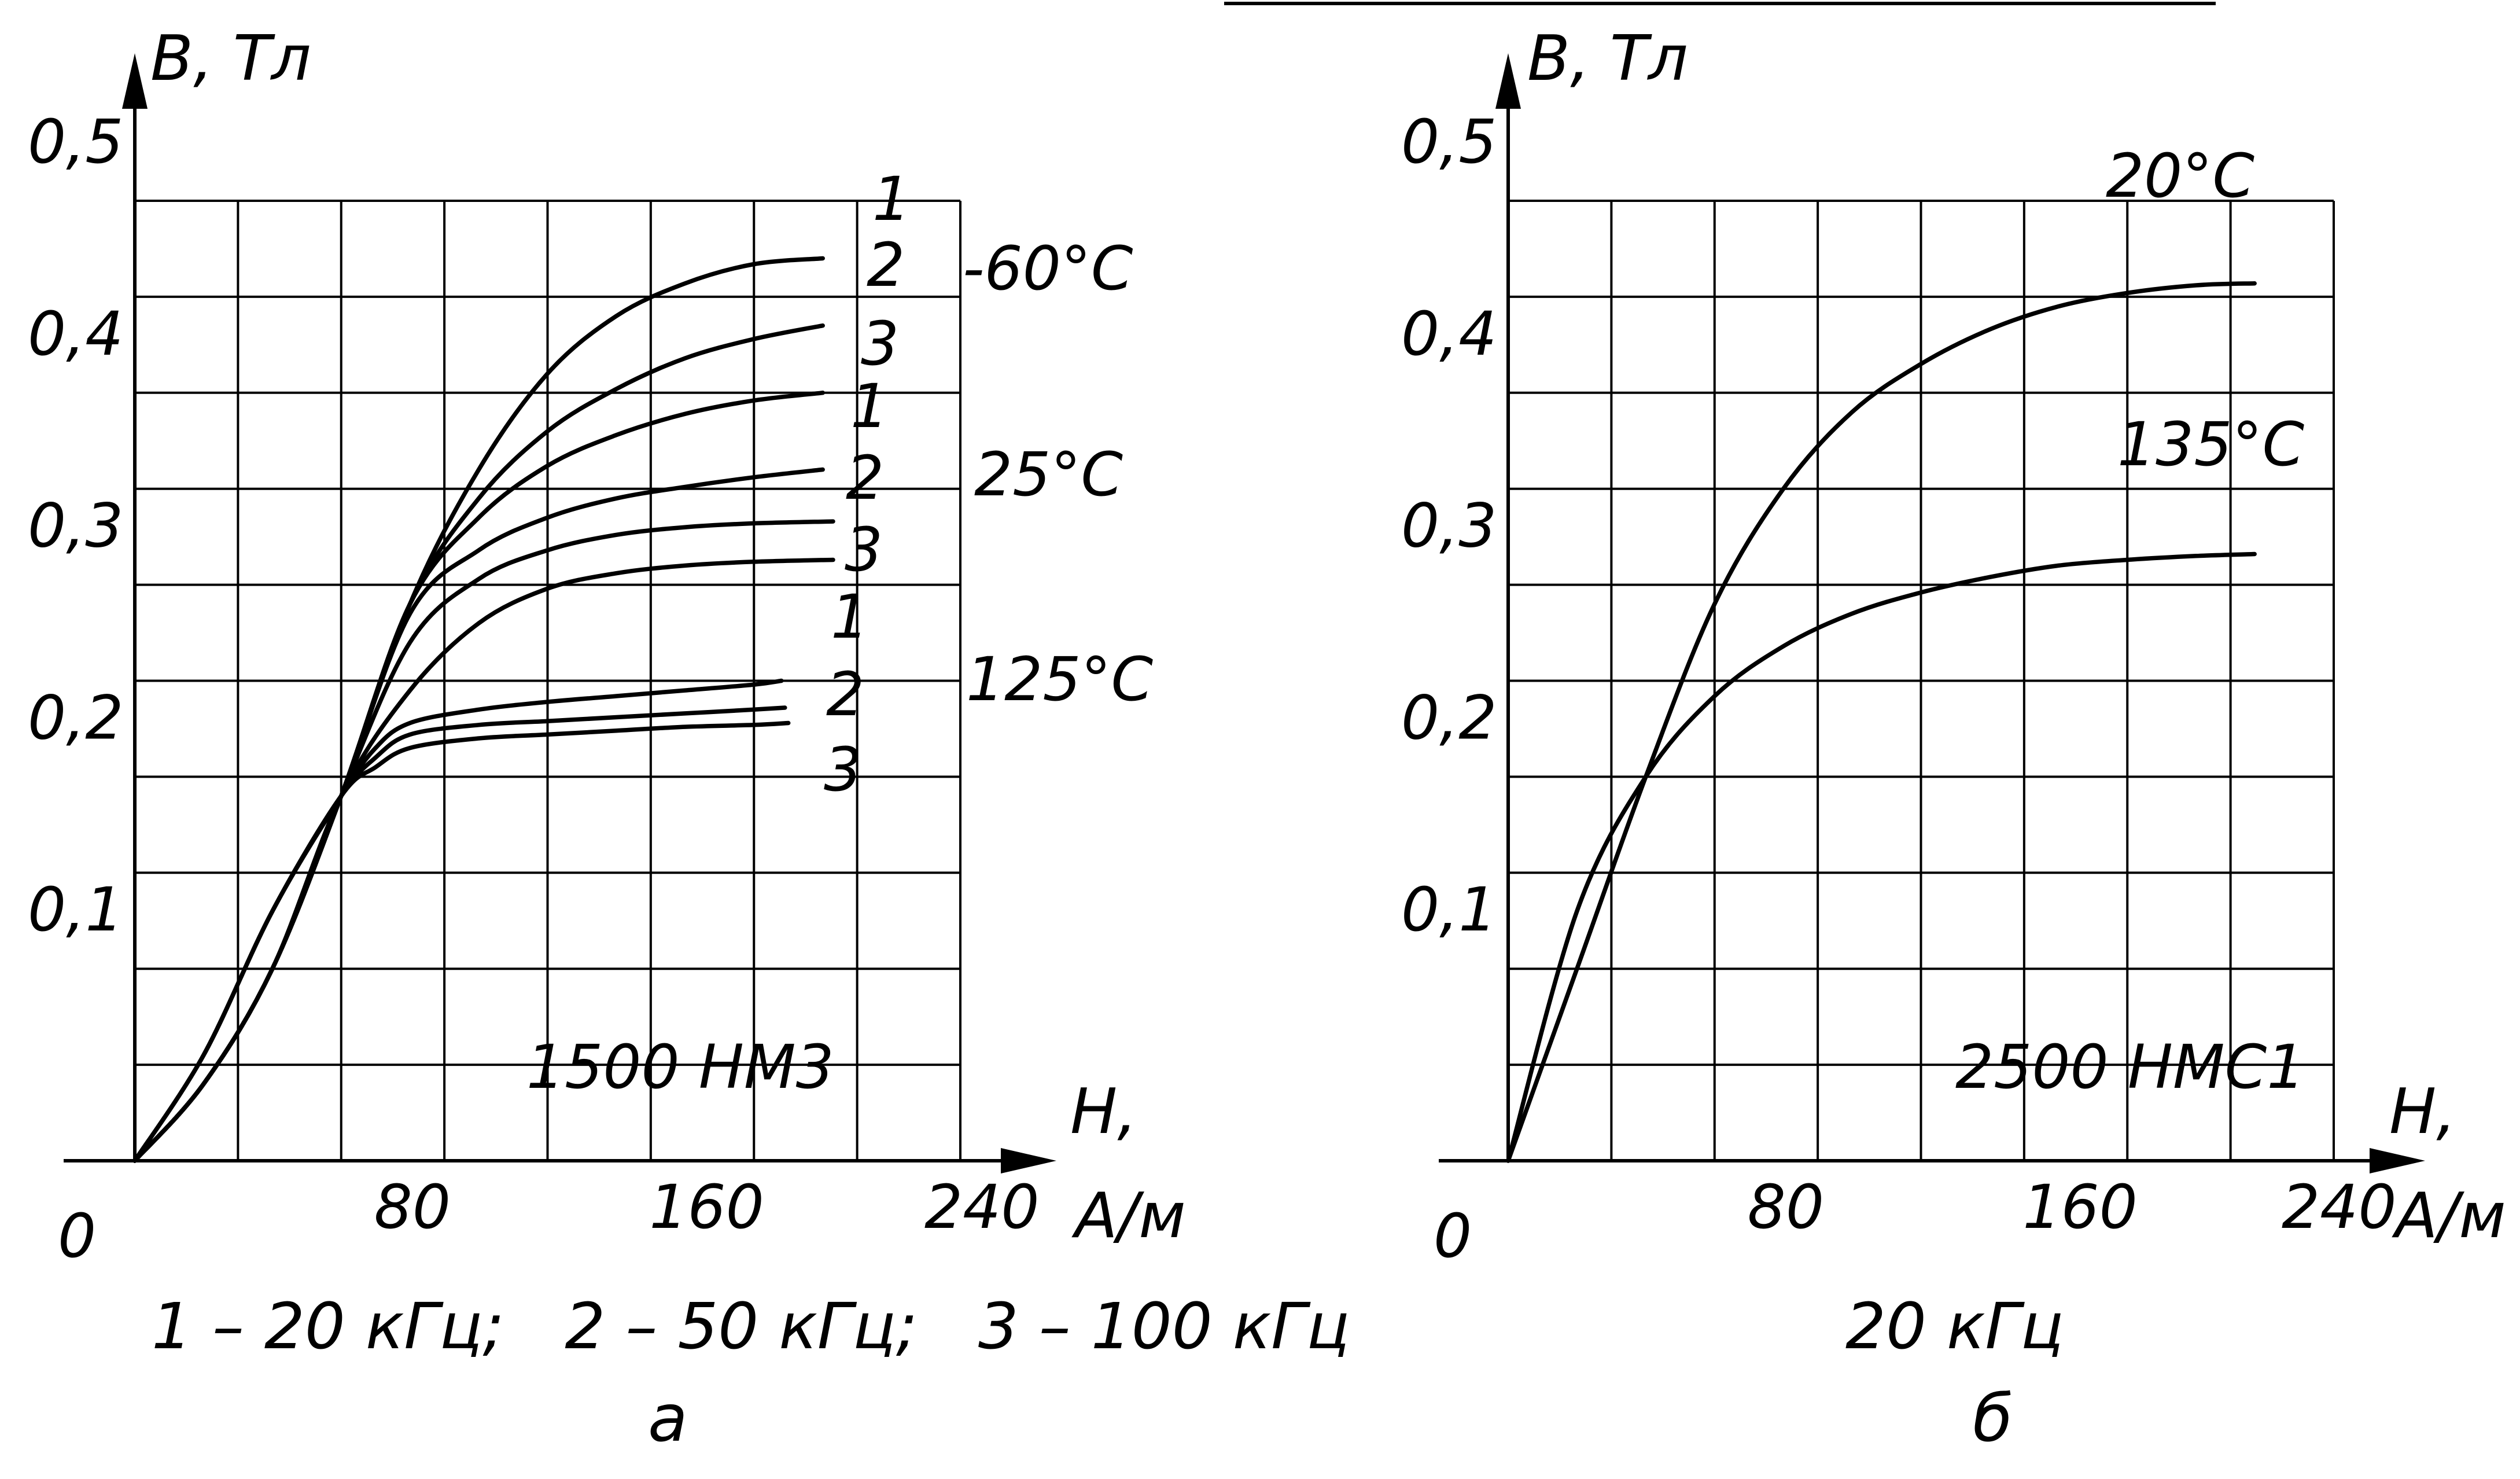 The height and width of the screenshot is (1479, 2520). What do you see at coordinates (864, 549) in the screenshot?
I see `curve-label-25-3: 3` at bounding box center [864, 549].